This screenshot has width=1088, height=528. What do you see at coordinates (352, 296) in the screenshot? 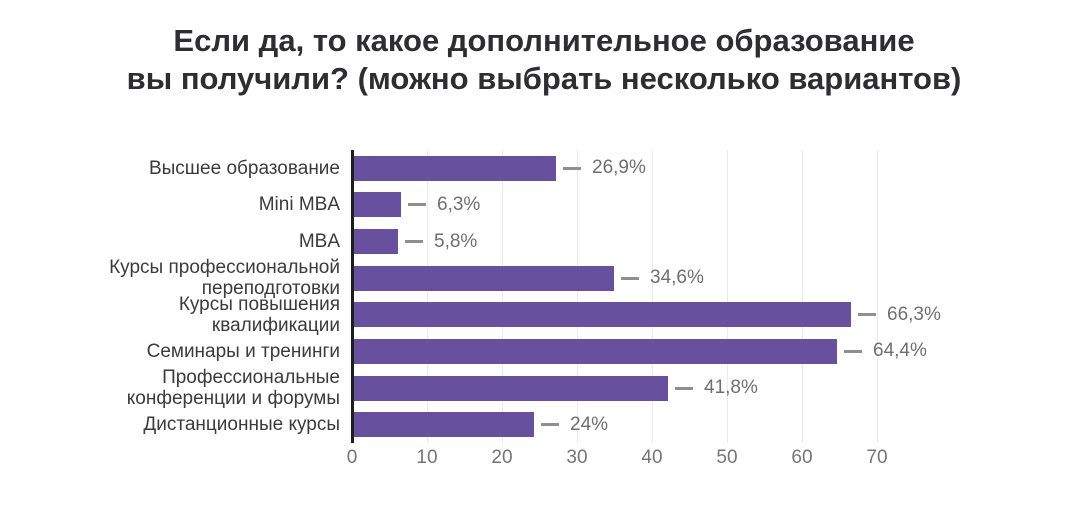
I see `x-axis-line` at bounding box center [352, 296].